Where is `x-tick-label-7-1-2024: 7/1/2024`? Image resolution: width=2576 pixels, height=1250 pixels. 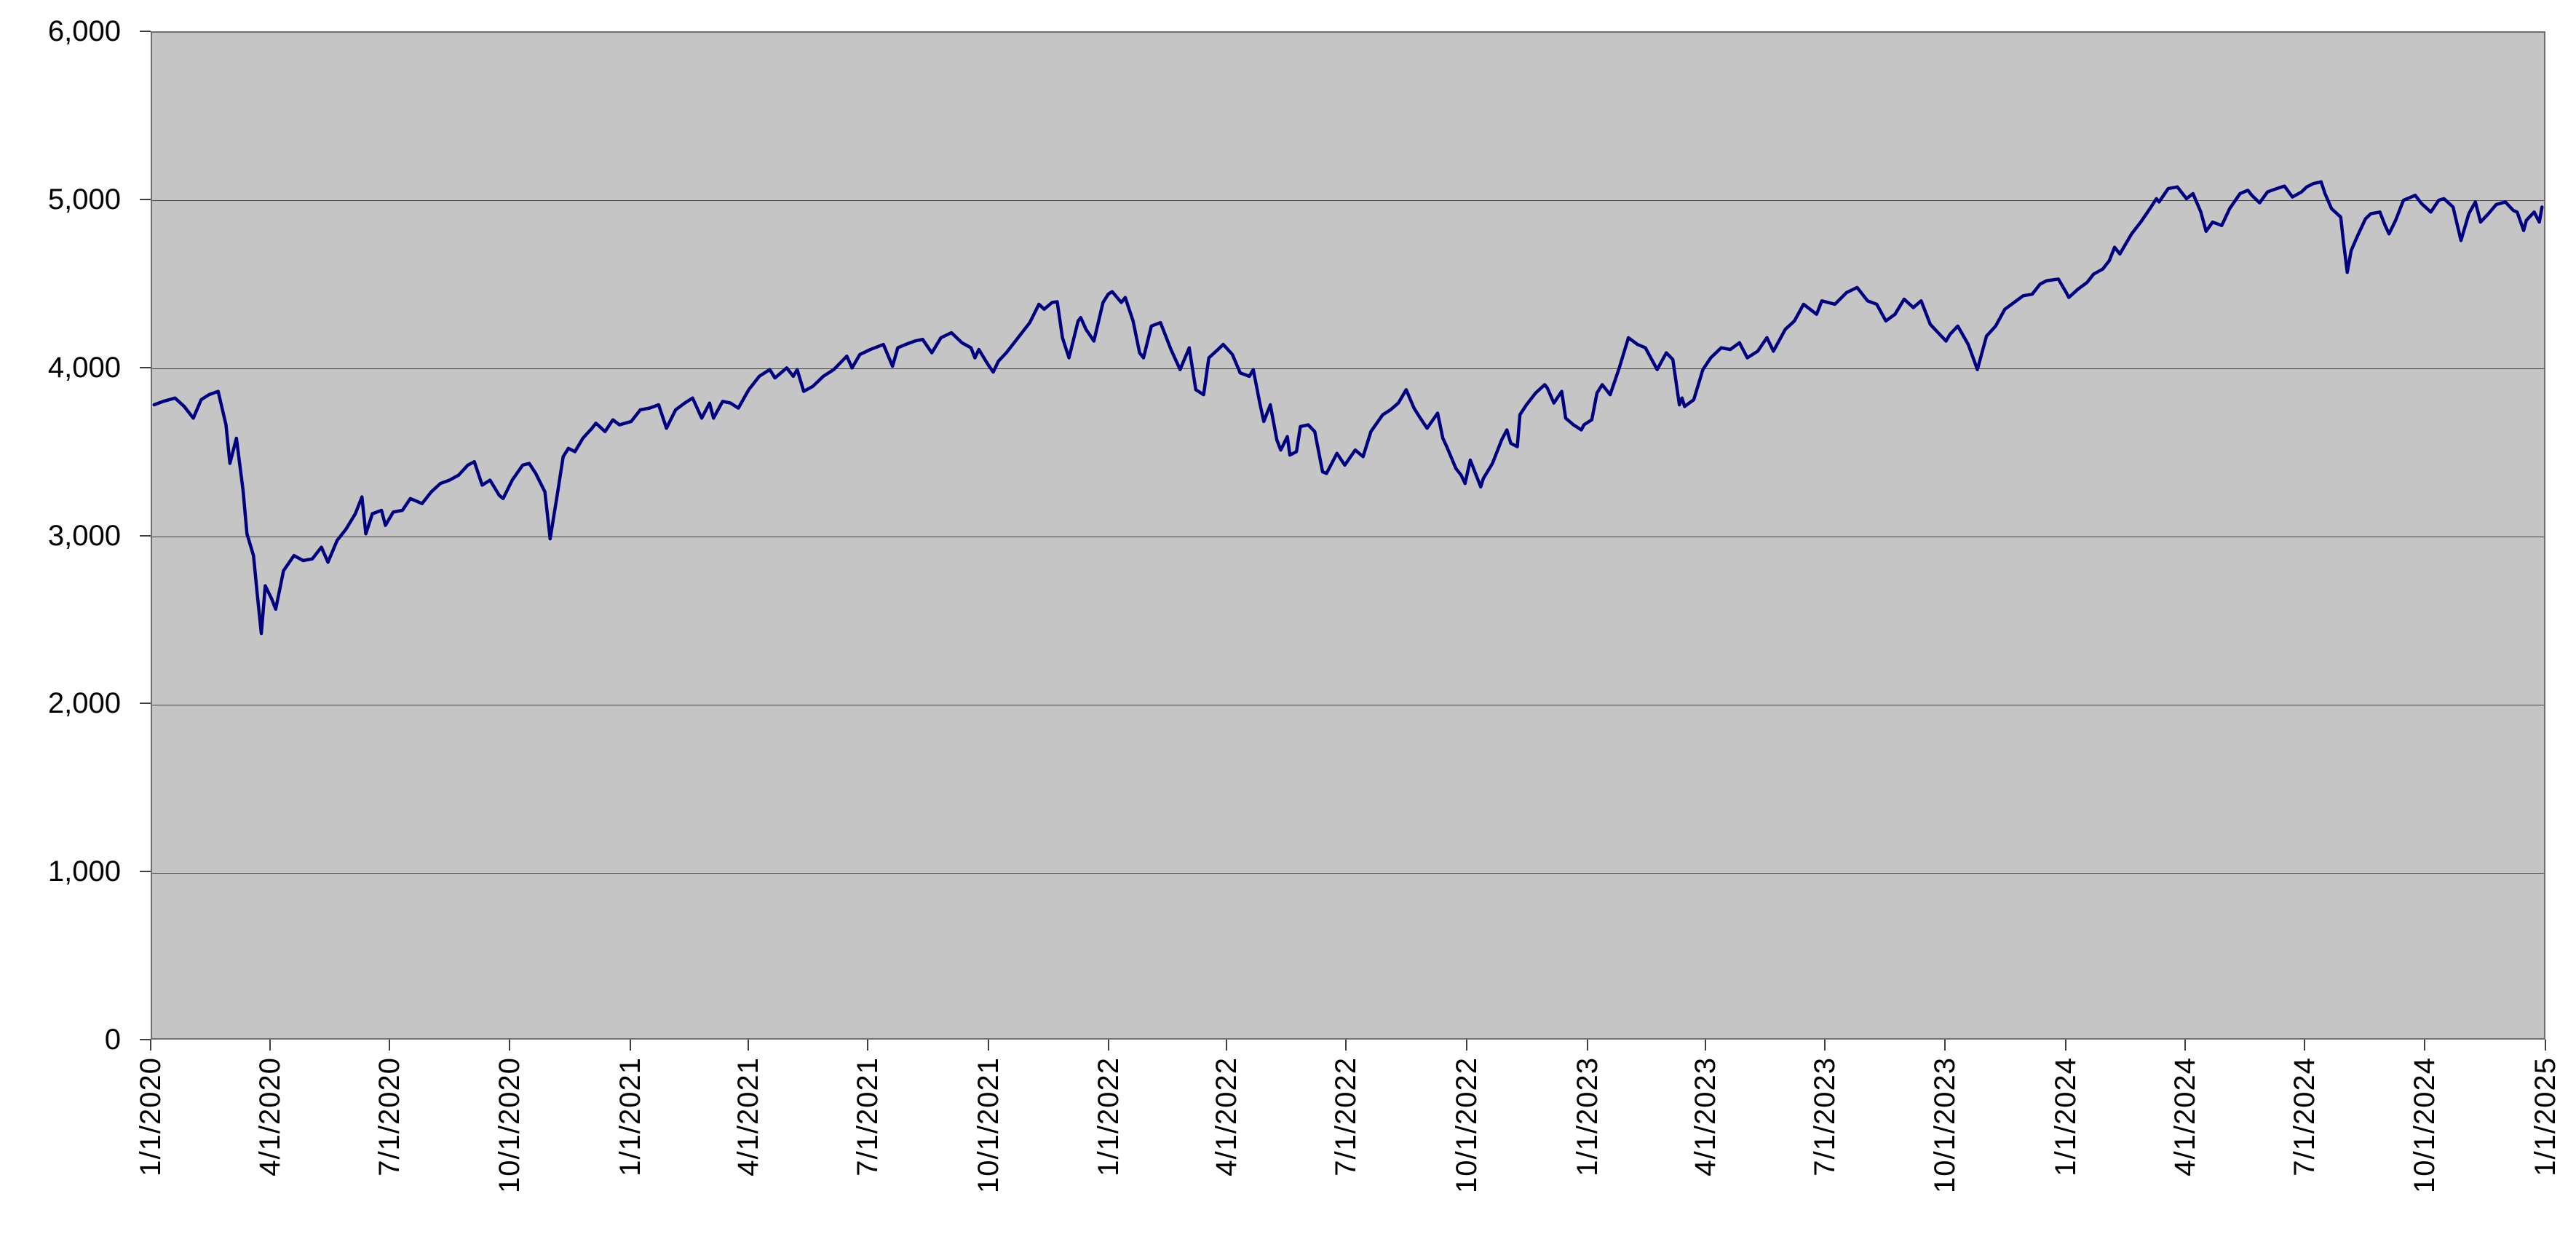
x-tick-label-7-1-2024: 7/1/2024 is located at coordinates (2304, 1116).